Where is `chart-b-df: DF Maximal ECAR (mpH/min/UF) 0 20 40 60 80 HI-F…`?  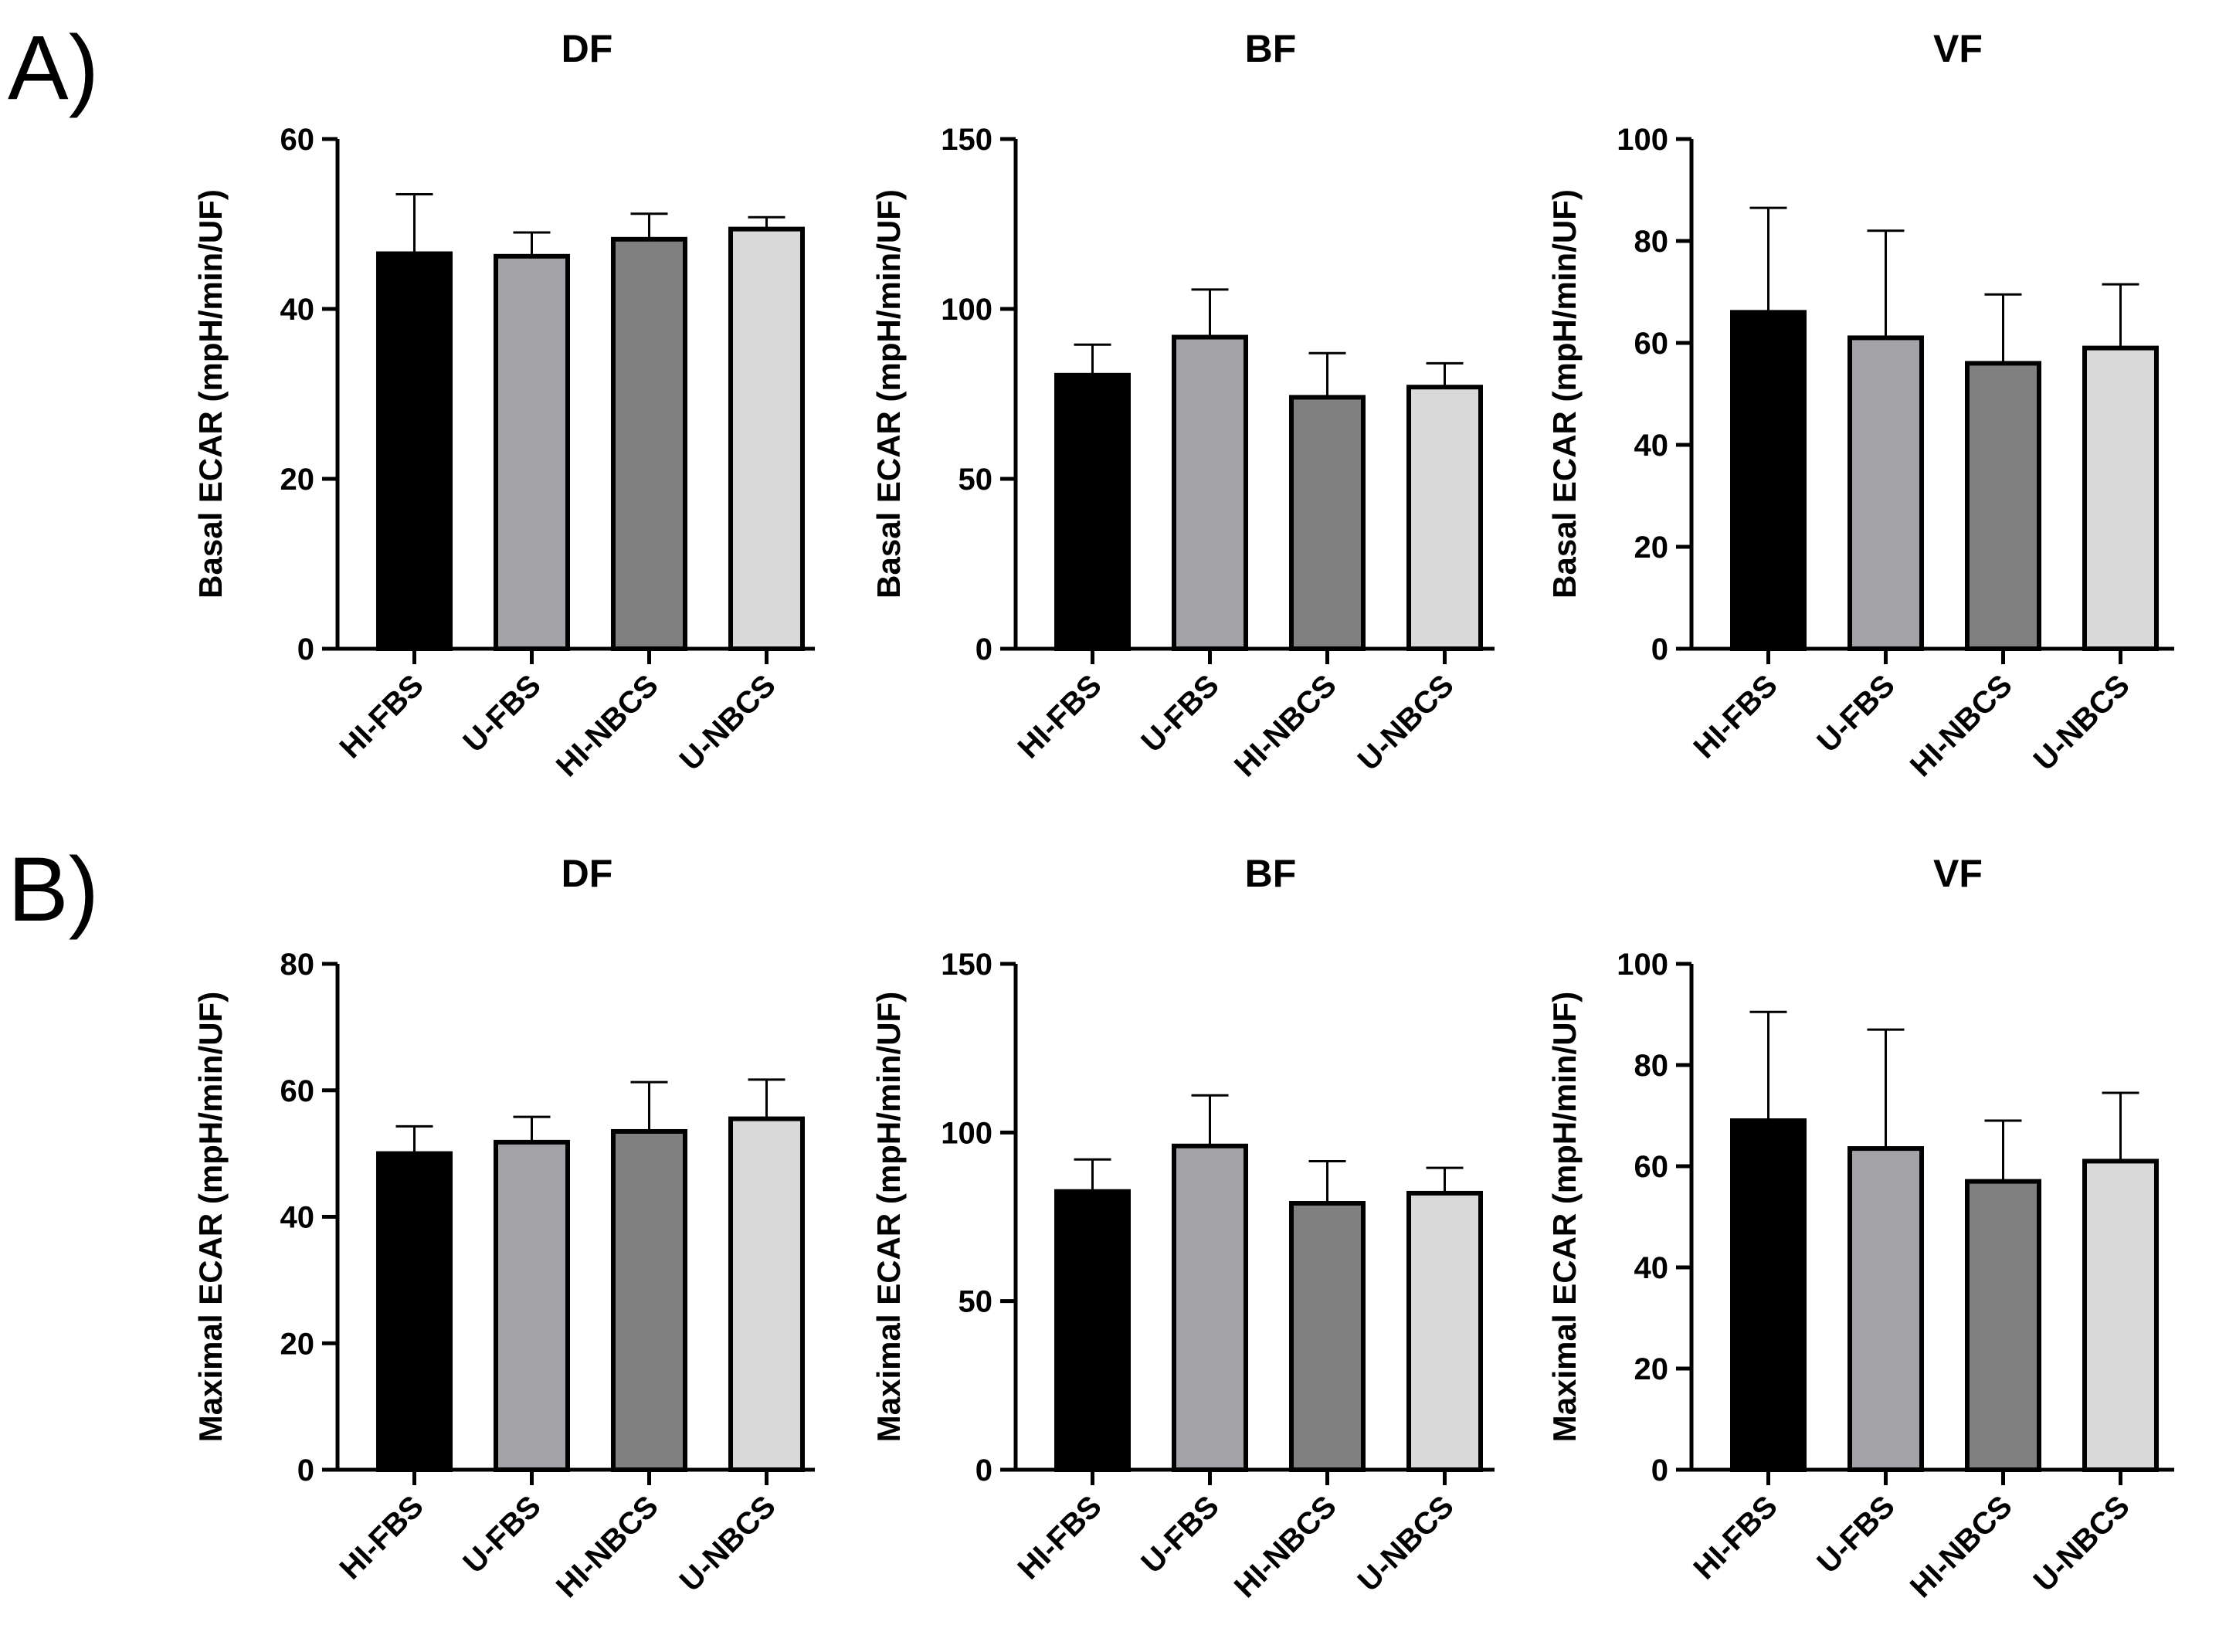
chart-b-df: DF Maximal ECAR (mpH/min/UF) 0 20 40 60 80 HI-F… is located at coordinates (504, 1228).